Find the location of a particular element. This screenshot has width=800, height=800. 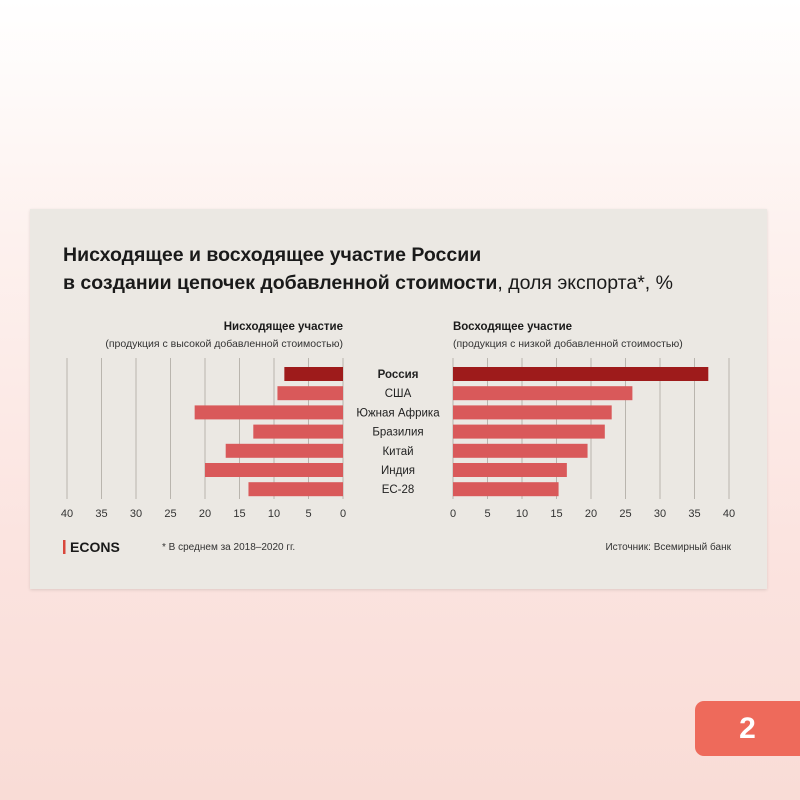

left-tick-label: 25 is located at coordinates (170, 514).